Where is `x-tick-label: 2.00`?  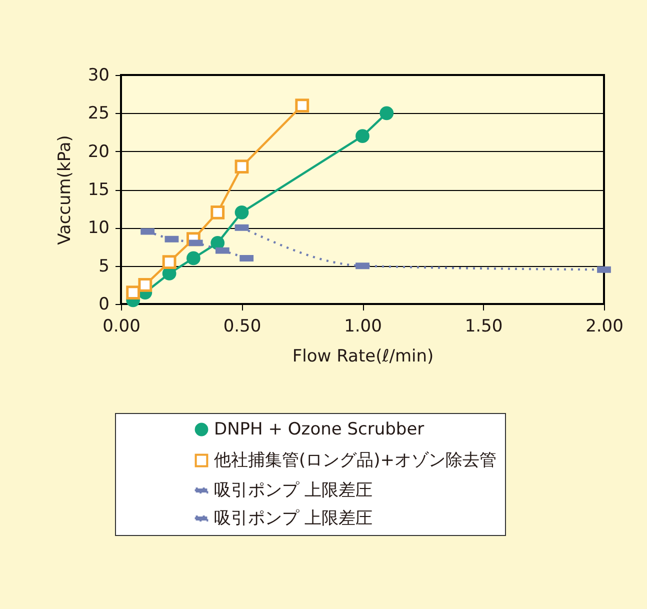 x-tick-label: 2.00 is located at coordinates (605, 326).